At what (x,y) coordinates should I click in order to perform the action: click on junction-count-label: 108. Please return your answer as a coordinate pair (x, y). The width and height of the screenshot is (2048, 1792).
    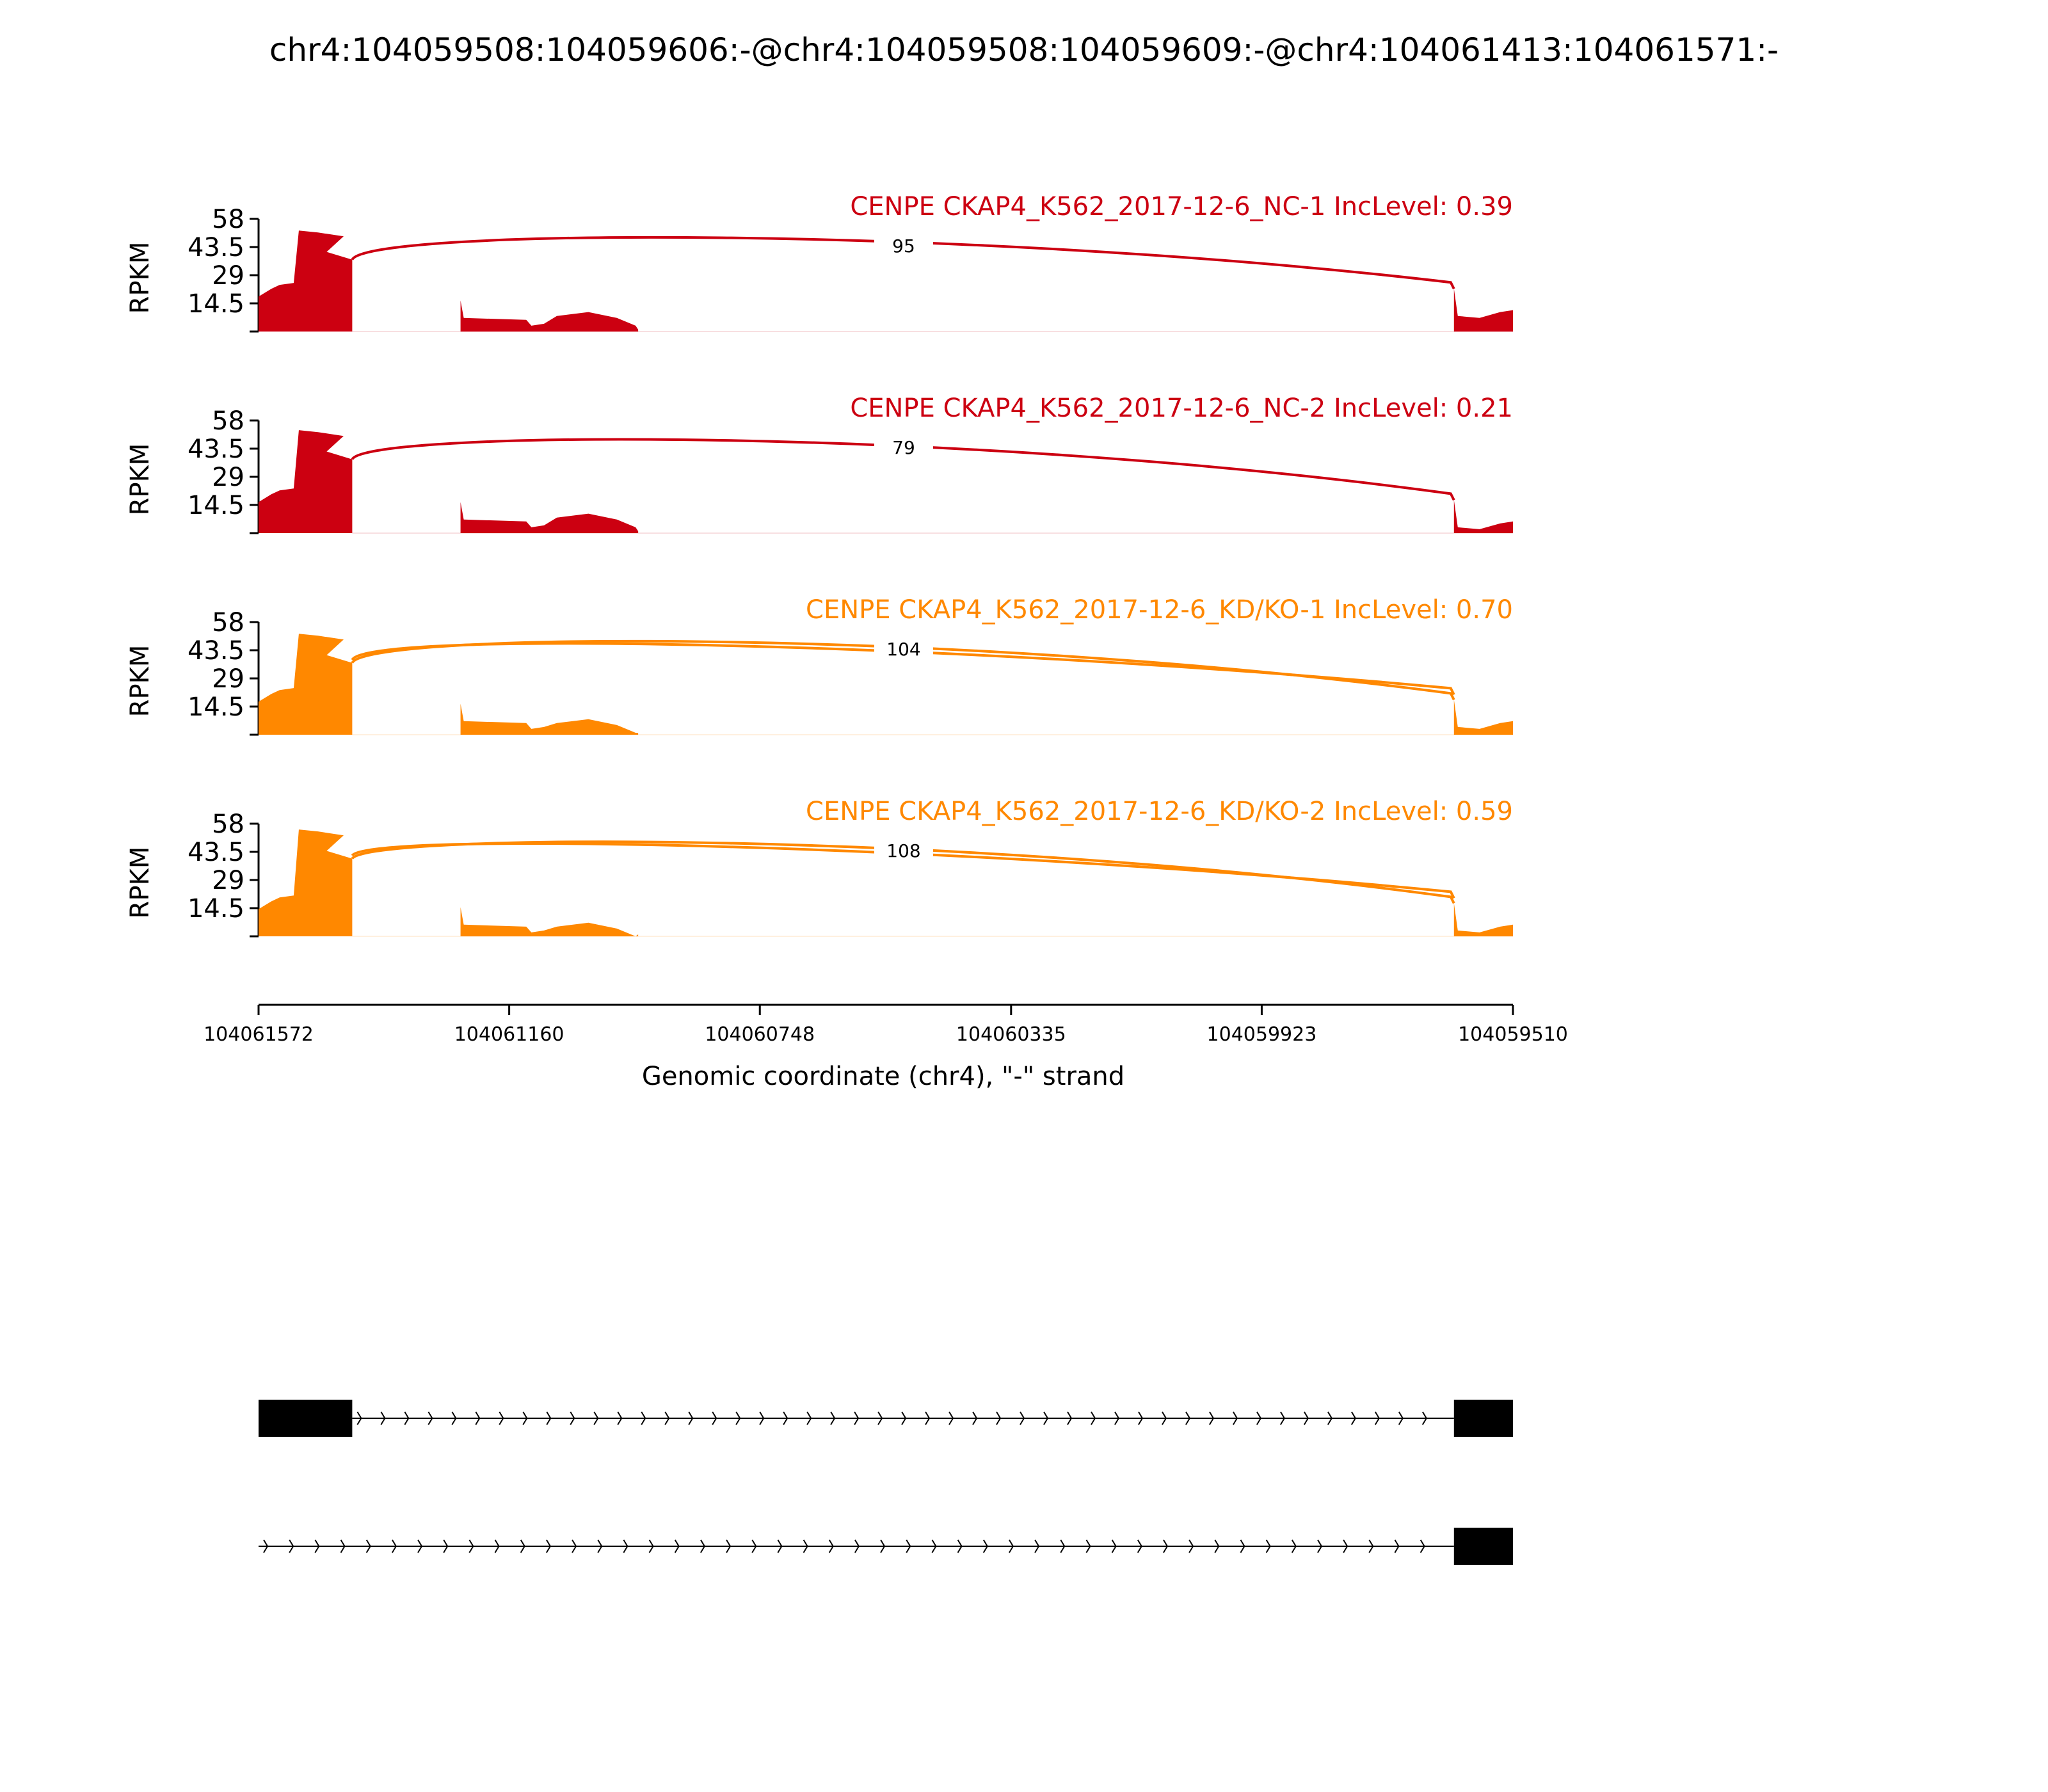
    Looking at the image, I should click on (903, 850).